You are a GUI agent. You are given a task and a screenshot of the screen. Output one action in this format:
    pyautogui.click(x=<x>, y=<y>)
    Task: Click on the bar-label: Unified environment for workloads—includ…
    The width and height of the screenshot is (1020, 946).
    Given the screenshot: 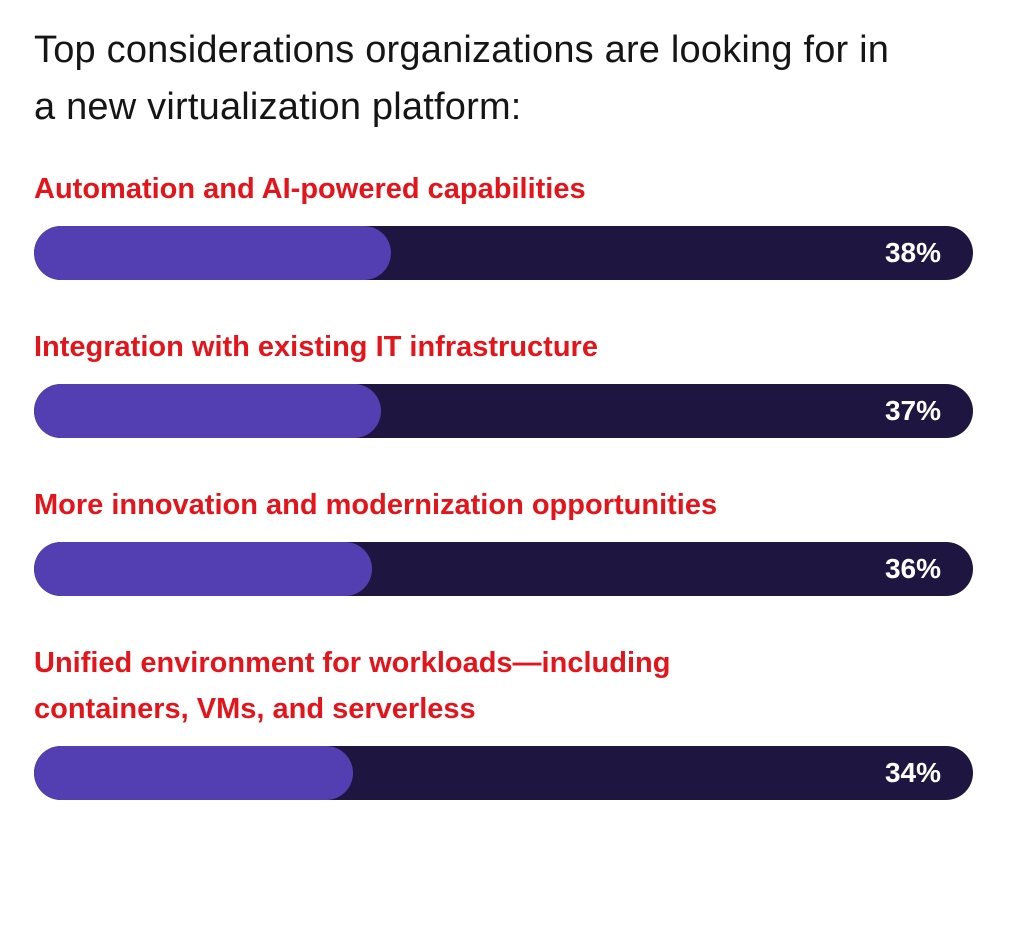 What is the action you would take?
    pyautogui.click(x=352, y=686)
    